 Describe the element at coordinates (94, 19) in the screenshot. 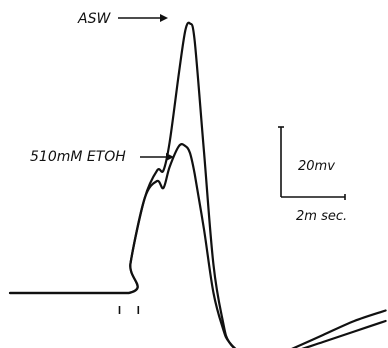

I see `series-label-asw: ASW` at that location.